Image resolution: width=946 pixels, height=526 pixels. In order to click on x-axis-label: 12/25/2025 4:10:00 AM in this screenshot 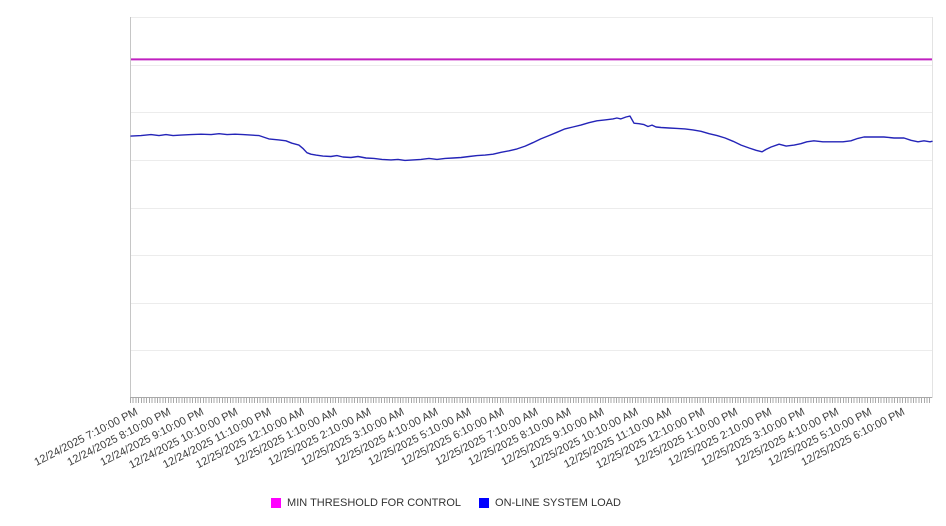, I will do `click(386, 437)`.